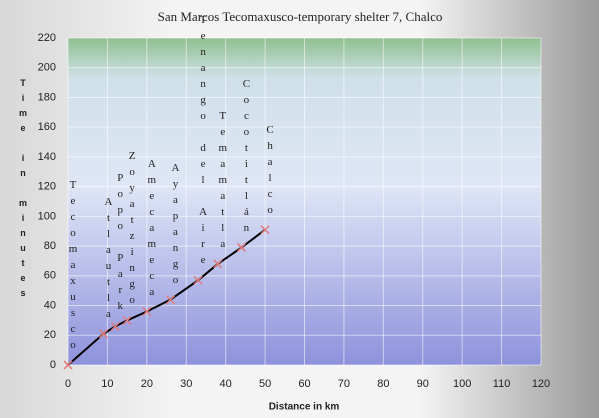  Describe the element at coordinates (226, 384) in the screenshot. I see `x-tick-label: 40` at that location.